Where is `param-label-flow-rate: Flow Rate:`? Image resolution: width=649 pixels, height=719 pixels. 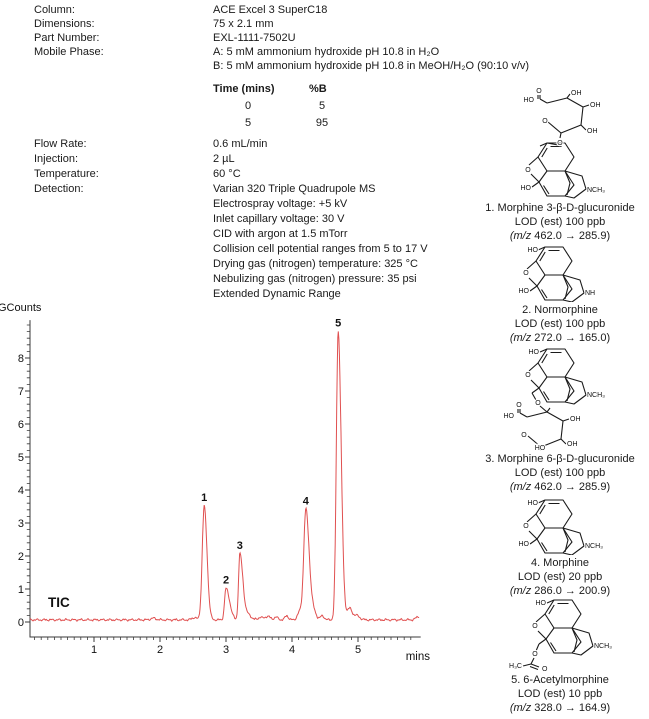
param-label-flow-rate: Flow Rate: is located at coordinates (60, 144).